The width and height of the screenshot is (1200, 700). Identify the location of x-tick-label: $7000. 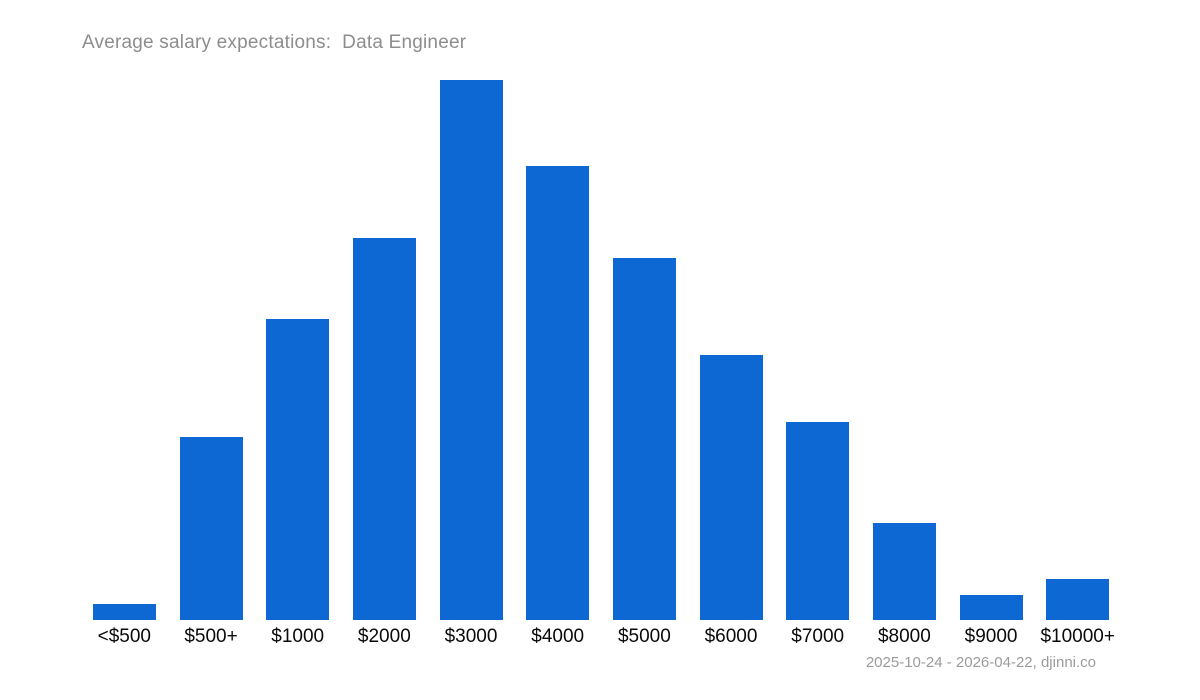
(818, 636).